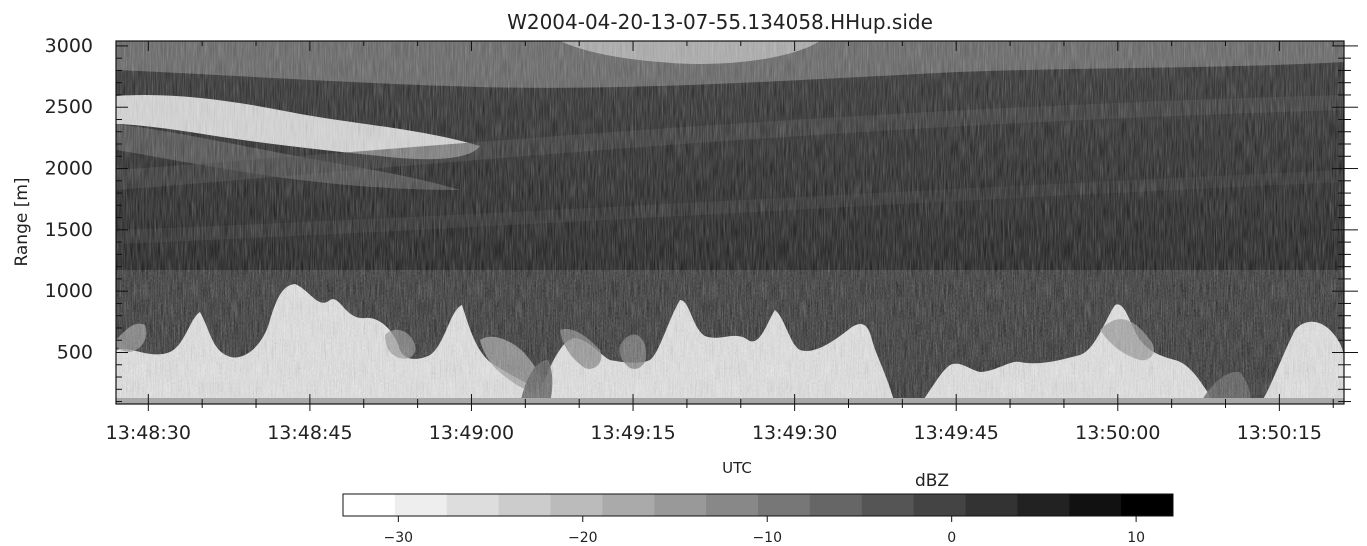 The image size is (1367, 546). Describe the element at coordinates (69, 169) in the screenshot. I see `y-tick-label: 2000` at that location.